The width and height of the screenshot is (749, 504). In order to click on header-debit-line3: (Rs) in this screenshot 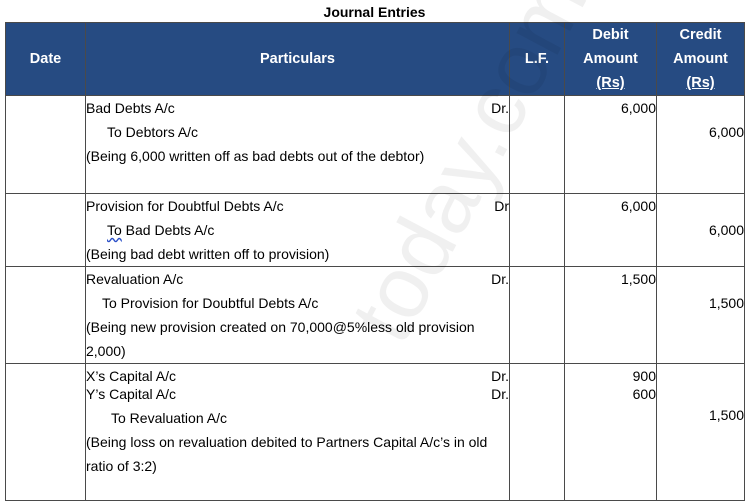, I will do `click(610, 83)`.